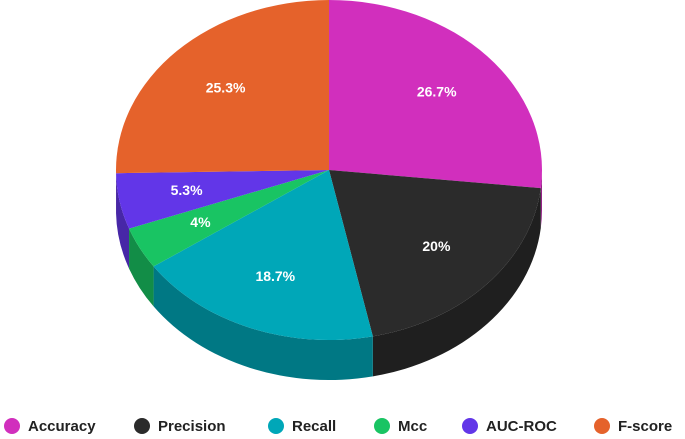  I want to click on legend-label-mcc: Mcc, so click(413, 426).